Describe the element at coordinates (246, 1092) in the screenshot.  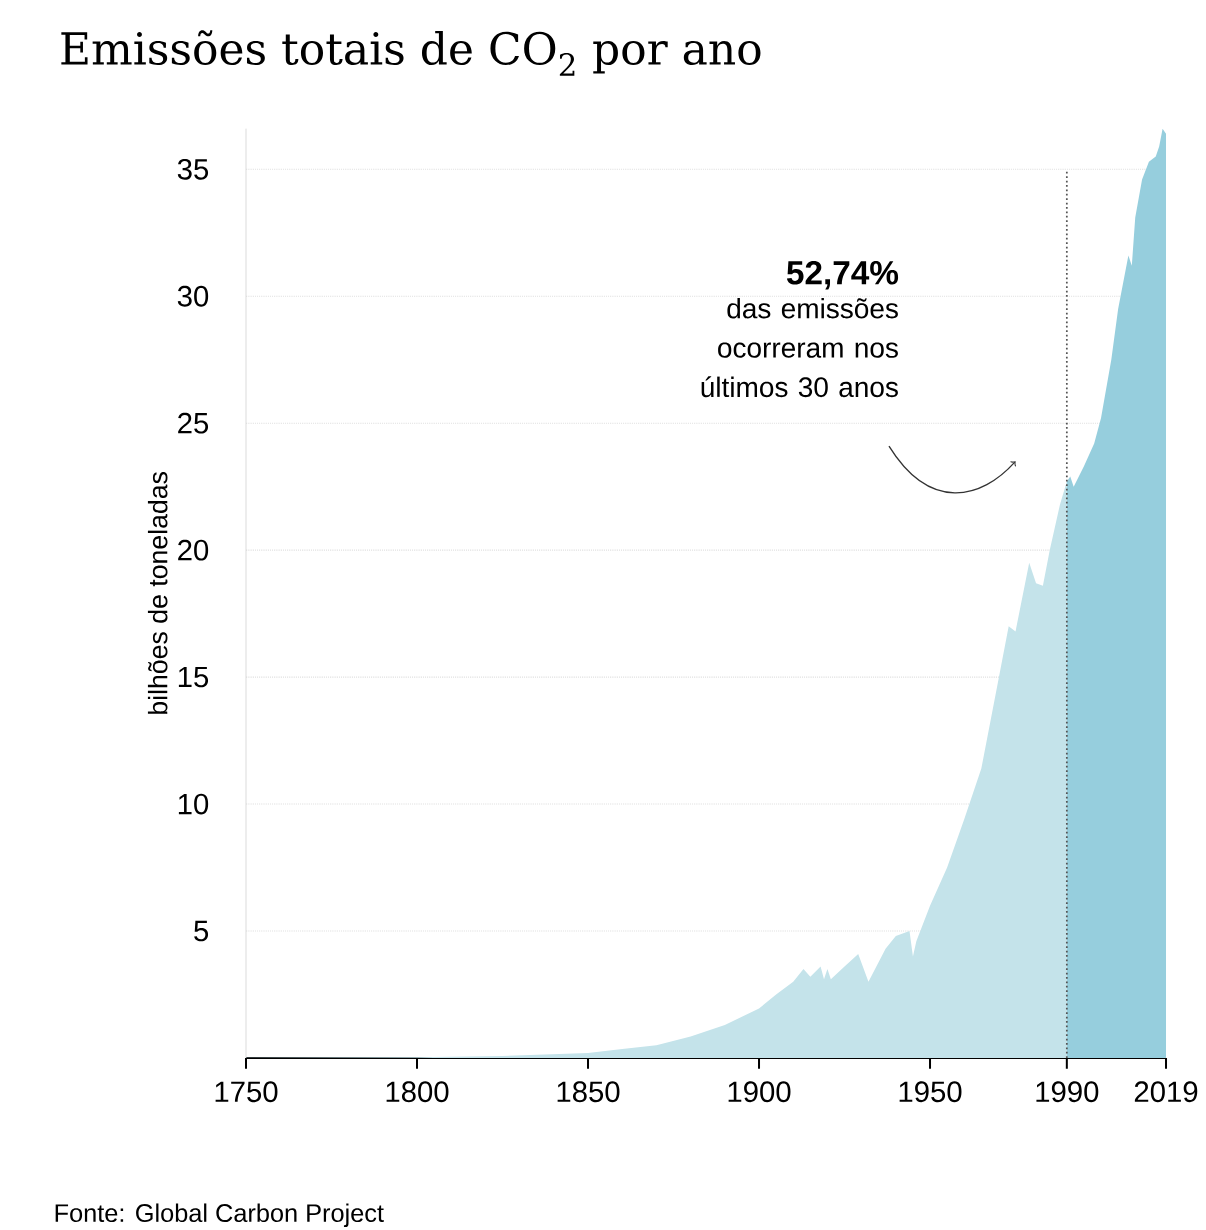
I see `x-tick-label: 1750` at that location.